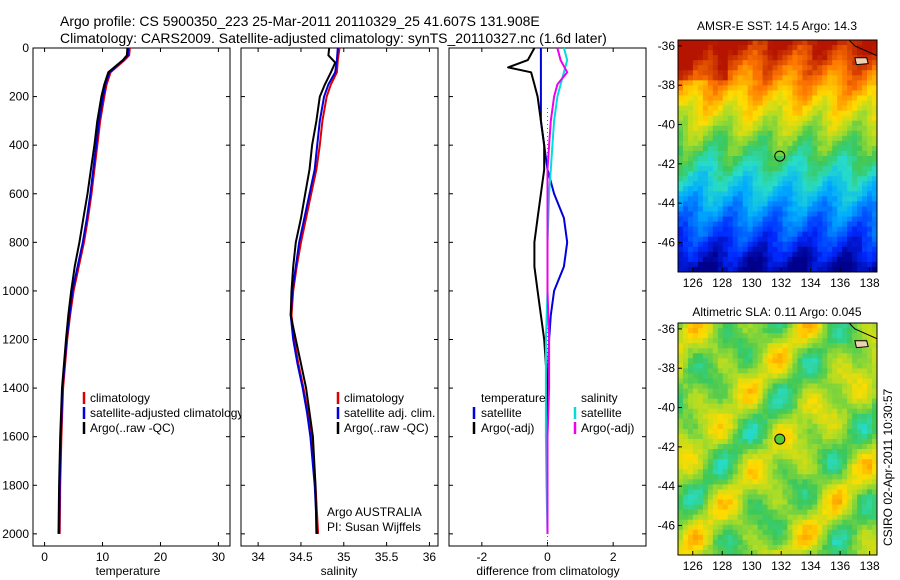 This screenshot has height=580, width=900. I want to click on legend-label-argo: Argo(..raw -QC), so click(386, 428).